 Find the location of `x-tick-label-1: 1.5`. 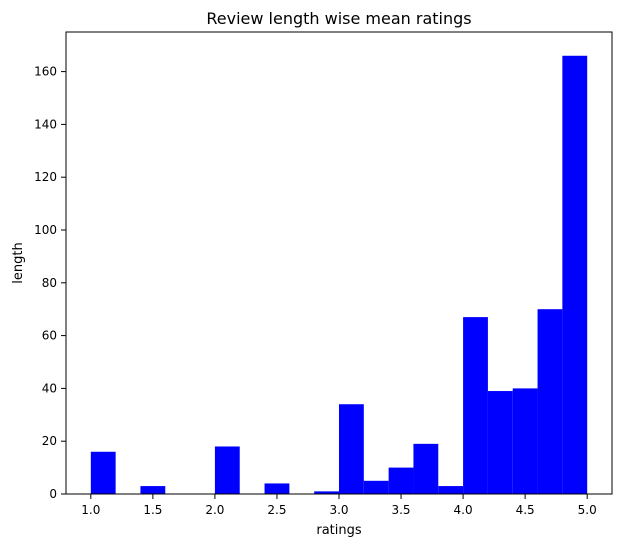

x-tick-label-1: 1.5 is located at coordinates (152, 510).